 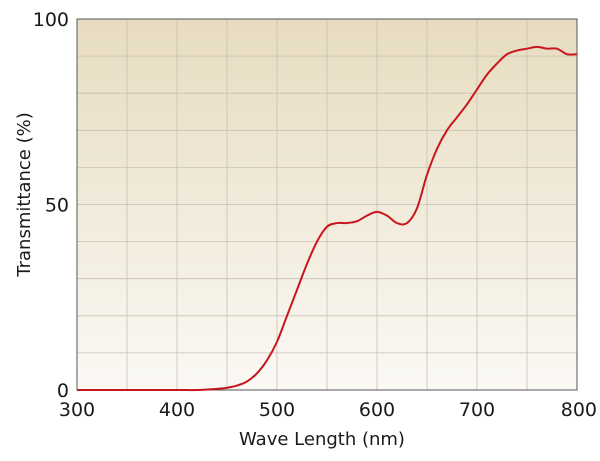 What do you see at coordinates (322, 439) in the screenshot?
I see `x-axis-title: Wave Length (nm)` at bounding box center [322, 439].